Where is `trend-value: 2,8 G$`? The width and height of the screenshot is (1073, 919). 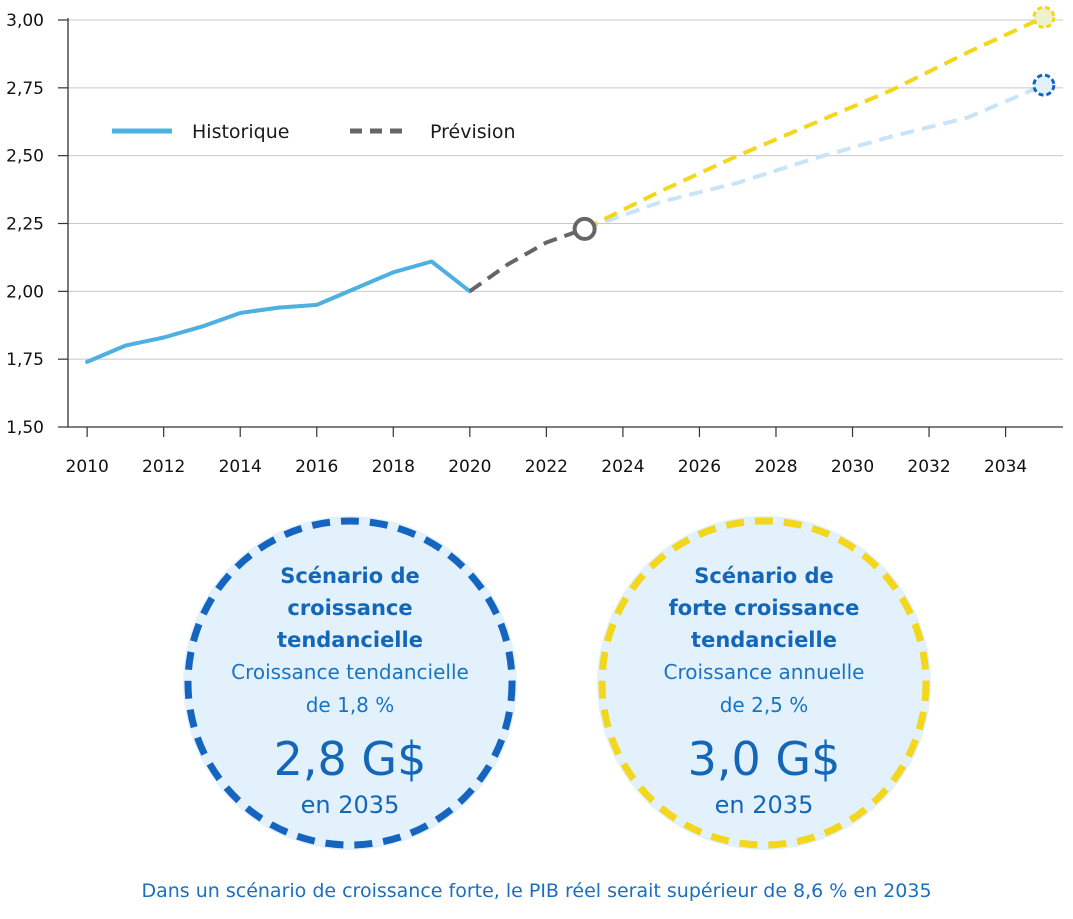 trend-value: 2,8 G$ is located at coordinates (350, 759).